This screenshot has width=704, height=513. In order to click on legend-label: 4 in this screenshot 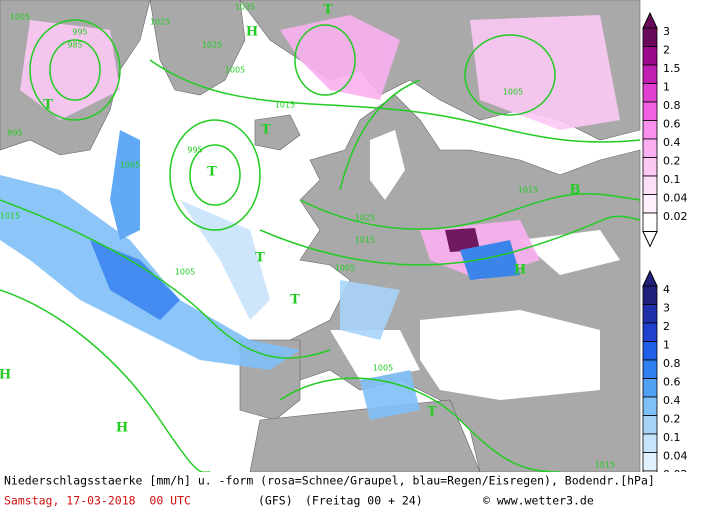, I will do `click(666, 289)`.